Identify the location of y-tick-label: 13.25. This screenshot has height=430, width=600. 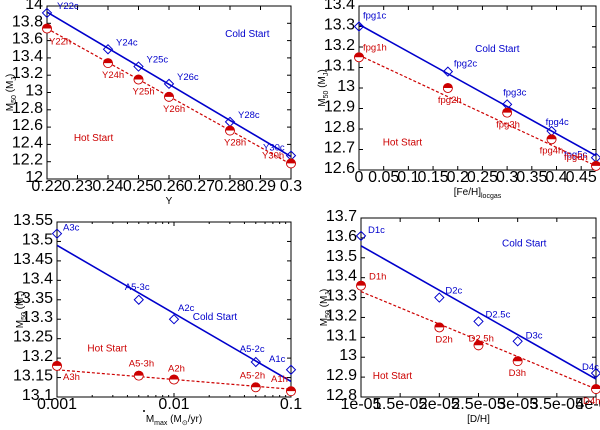
(33, 337).